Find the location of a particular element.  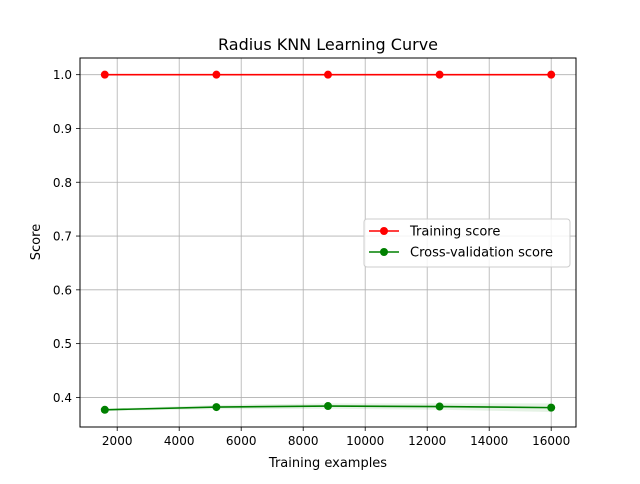

x-tick-label: 16000 is located at coordinates (551, 441).